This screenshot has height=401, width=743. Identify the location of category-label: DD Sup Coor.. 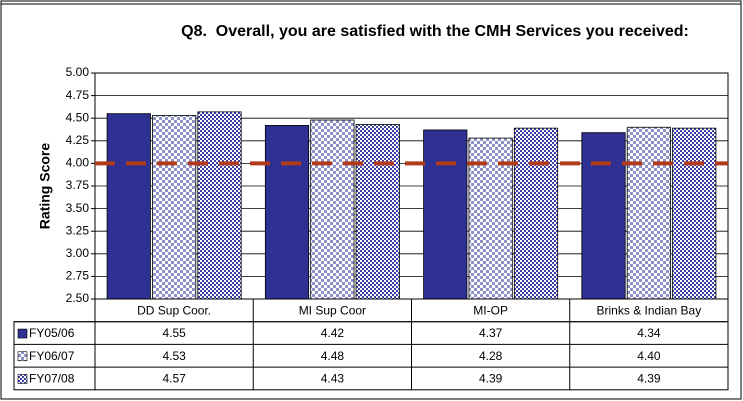
(174, 311).